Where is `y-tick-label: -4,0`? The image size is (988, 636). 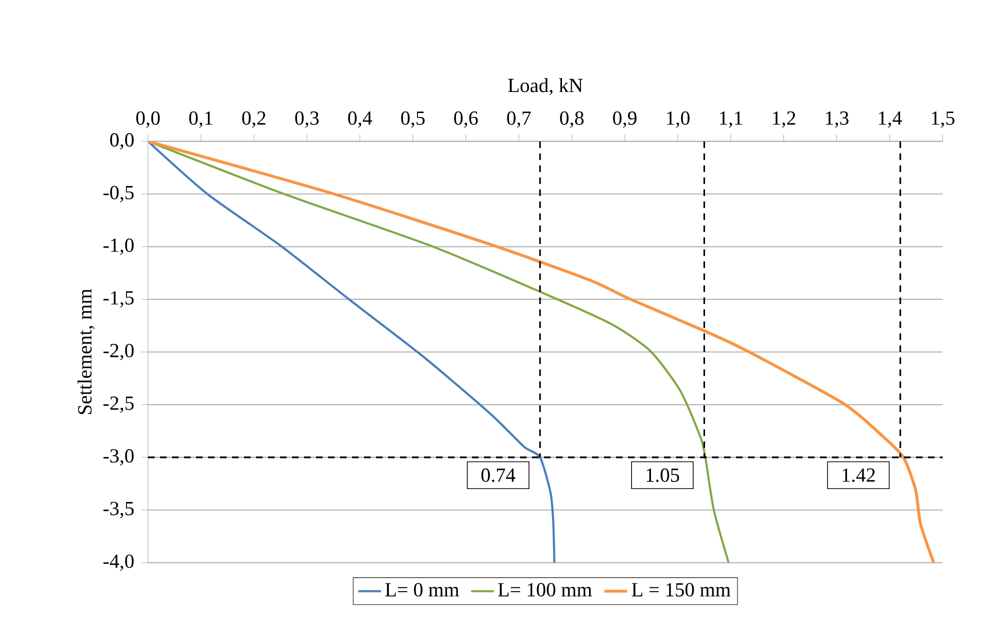 y-tick-label: -4,0 is located at coordinates (118, 562).